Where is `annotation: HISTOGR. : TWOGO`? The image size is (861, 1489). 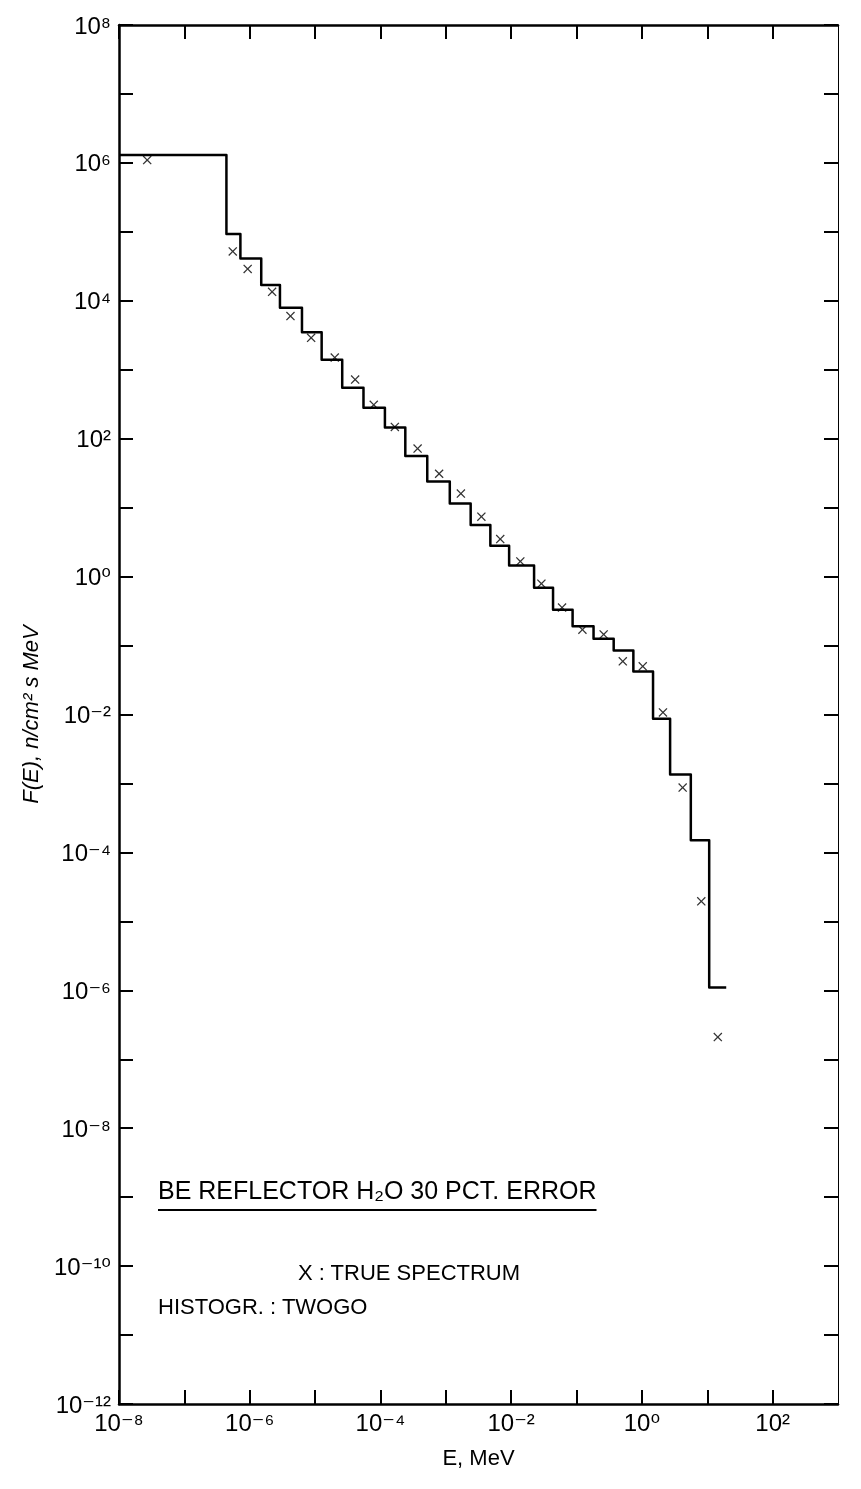 annotation: HISTOGR. : TWOGO is located at coordinates (263, 1307).